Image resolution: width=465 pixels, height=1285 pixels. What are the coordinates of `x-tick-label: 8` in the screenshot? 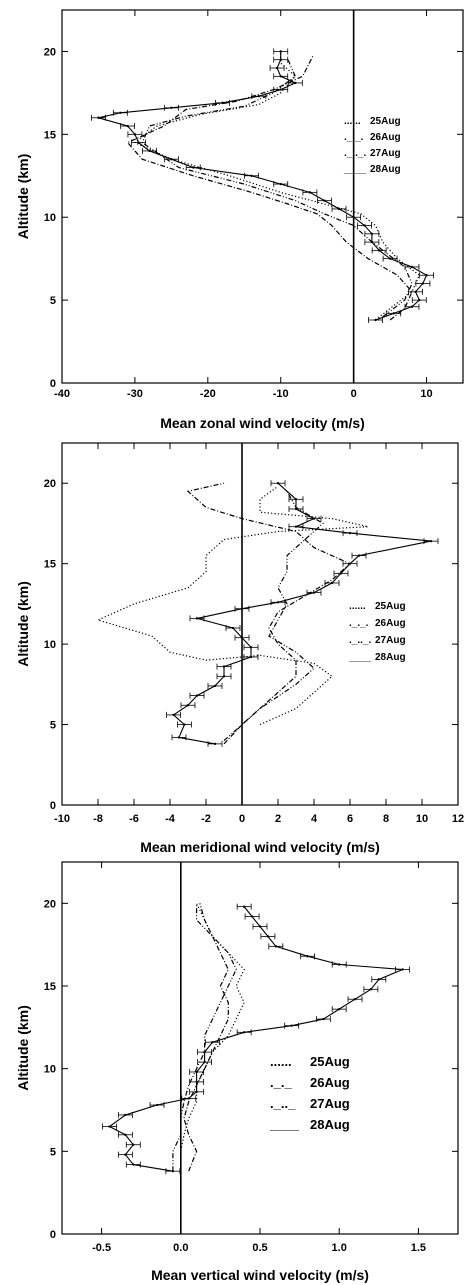 It's located at (386, 819).